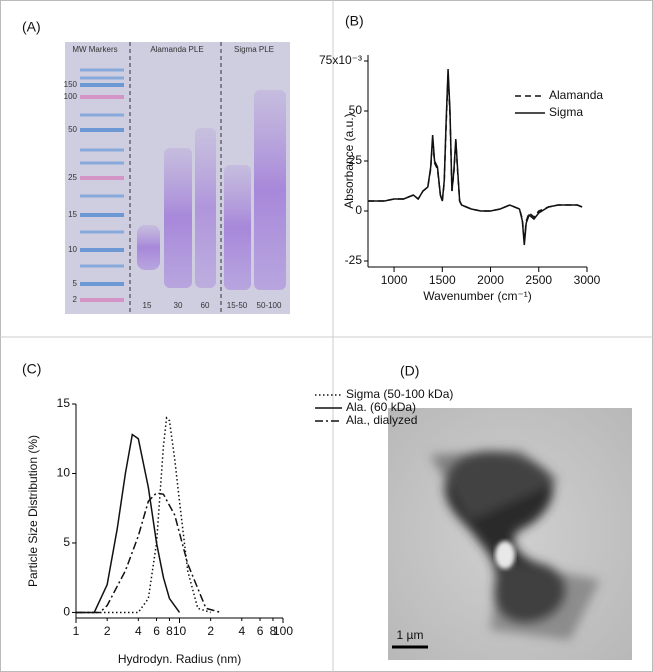  I want to click on x-tick-label: 3000, so click(587, 280).